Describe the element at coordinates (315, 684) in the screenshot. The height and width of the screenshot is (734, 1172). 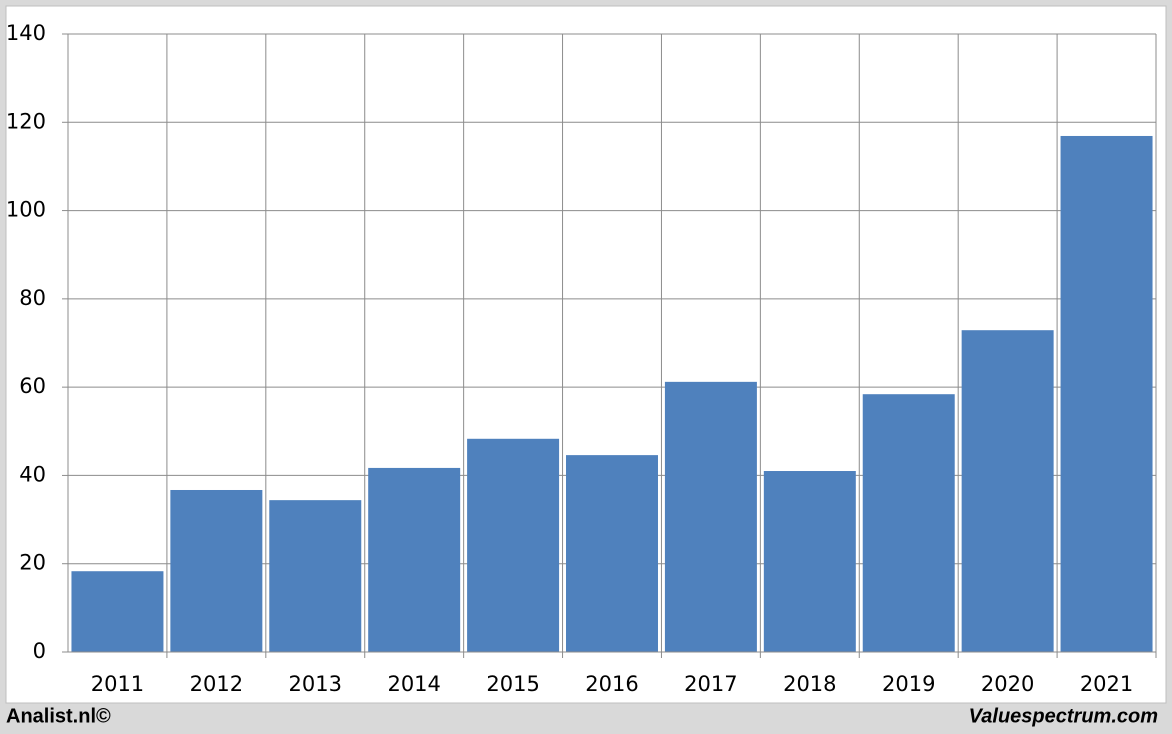
I see `x-tick-label: 2013` at that location.